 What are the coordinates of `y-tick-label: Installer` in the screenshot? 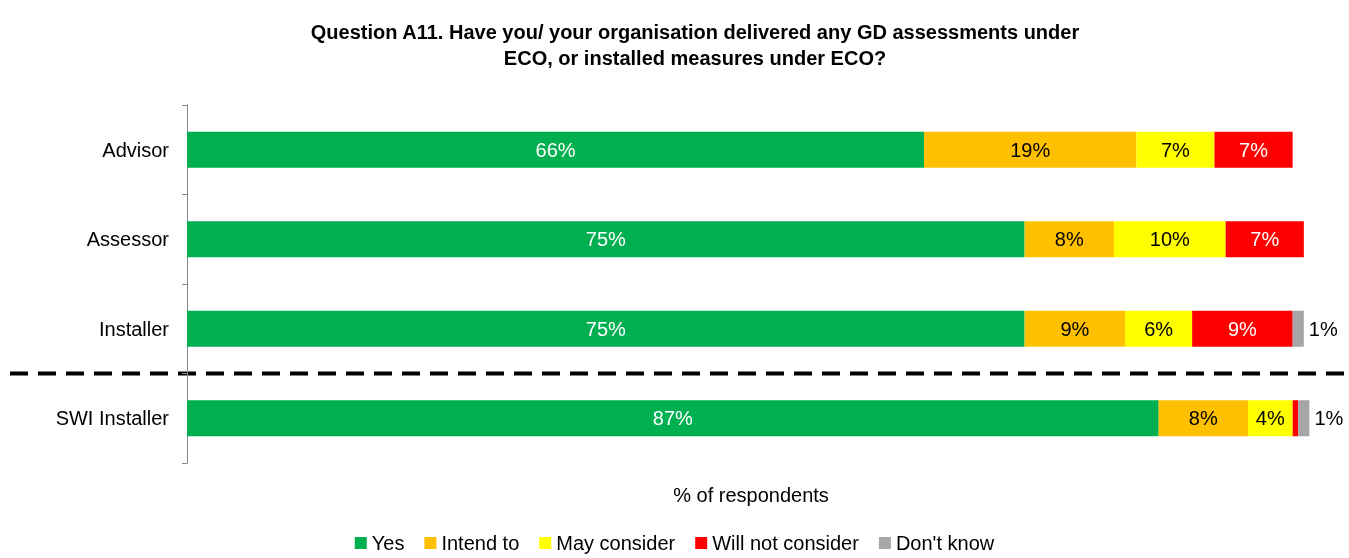 It's located at (134, 328).